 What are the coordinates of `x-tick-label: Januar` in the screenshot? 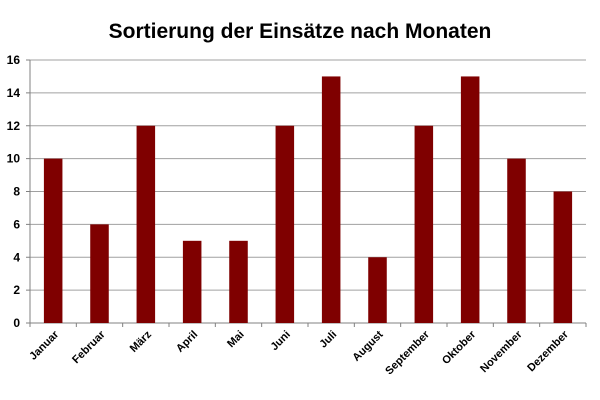 It's located at (44, 345).